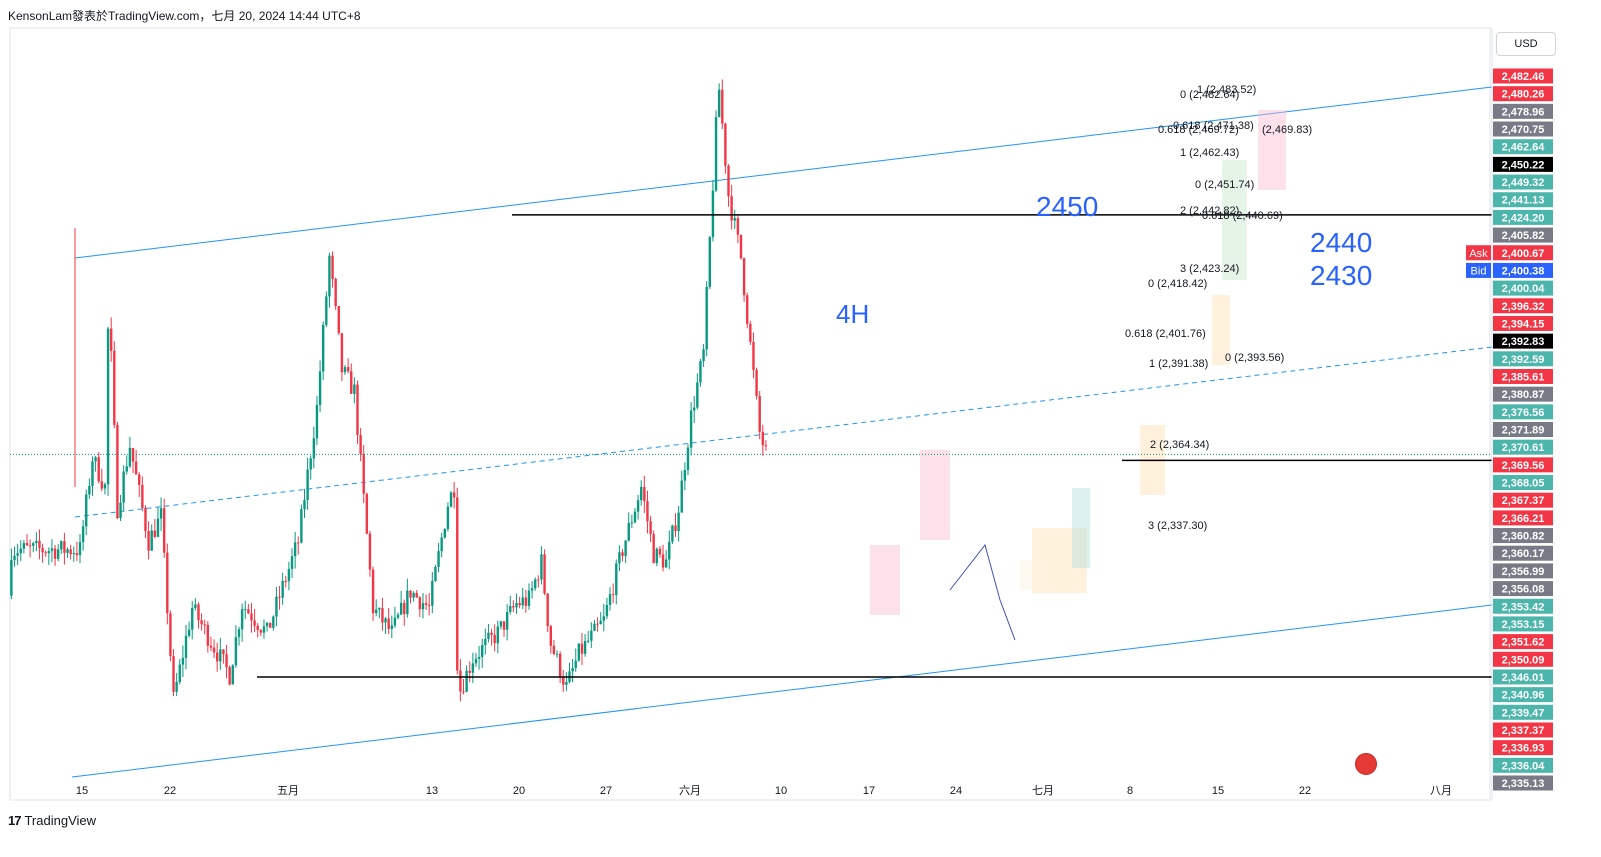 This screenshot has height=857, width=1601. Describe the element at coordinates (1523, 624) in the screenshot. I see `price-label: 2,353.15` at that location.